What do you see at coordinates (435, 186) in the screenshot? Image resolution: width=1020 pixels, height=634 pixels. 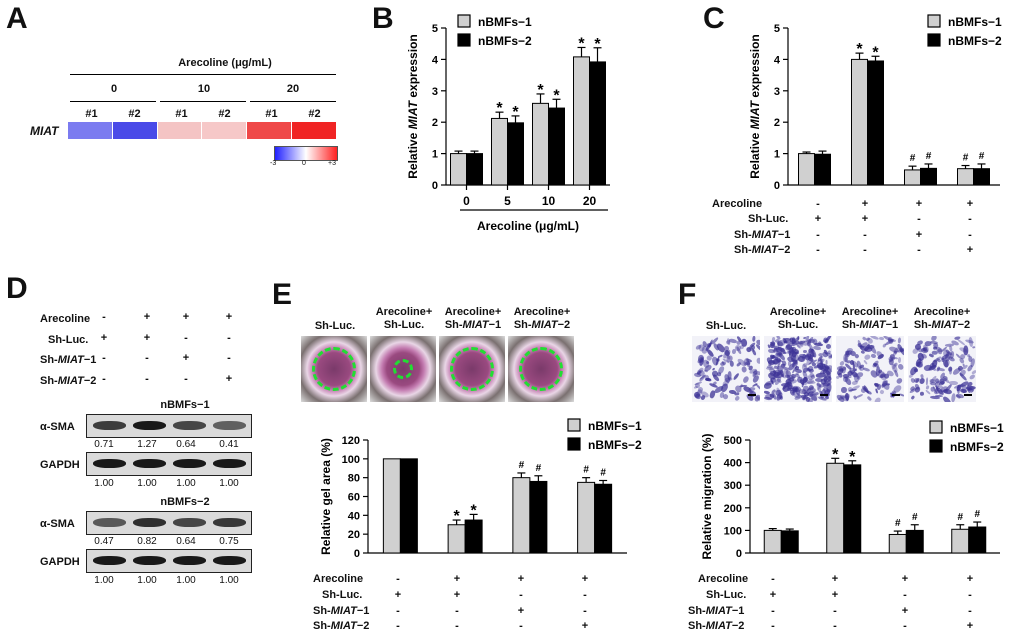 I see `y-tick-label: 0` at bounding box center [435, 186].